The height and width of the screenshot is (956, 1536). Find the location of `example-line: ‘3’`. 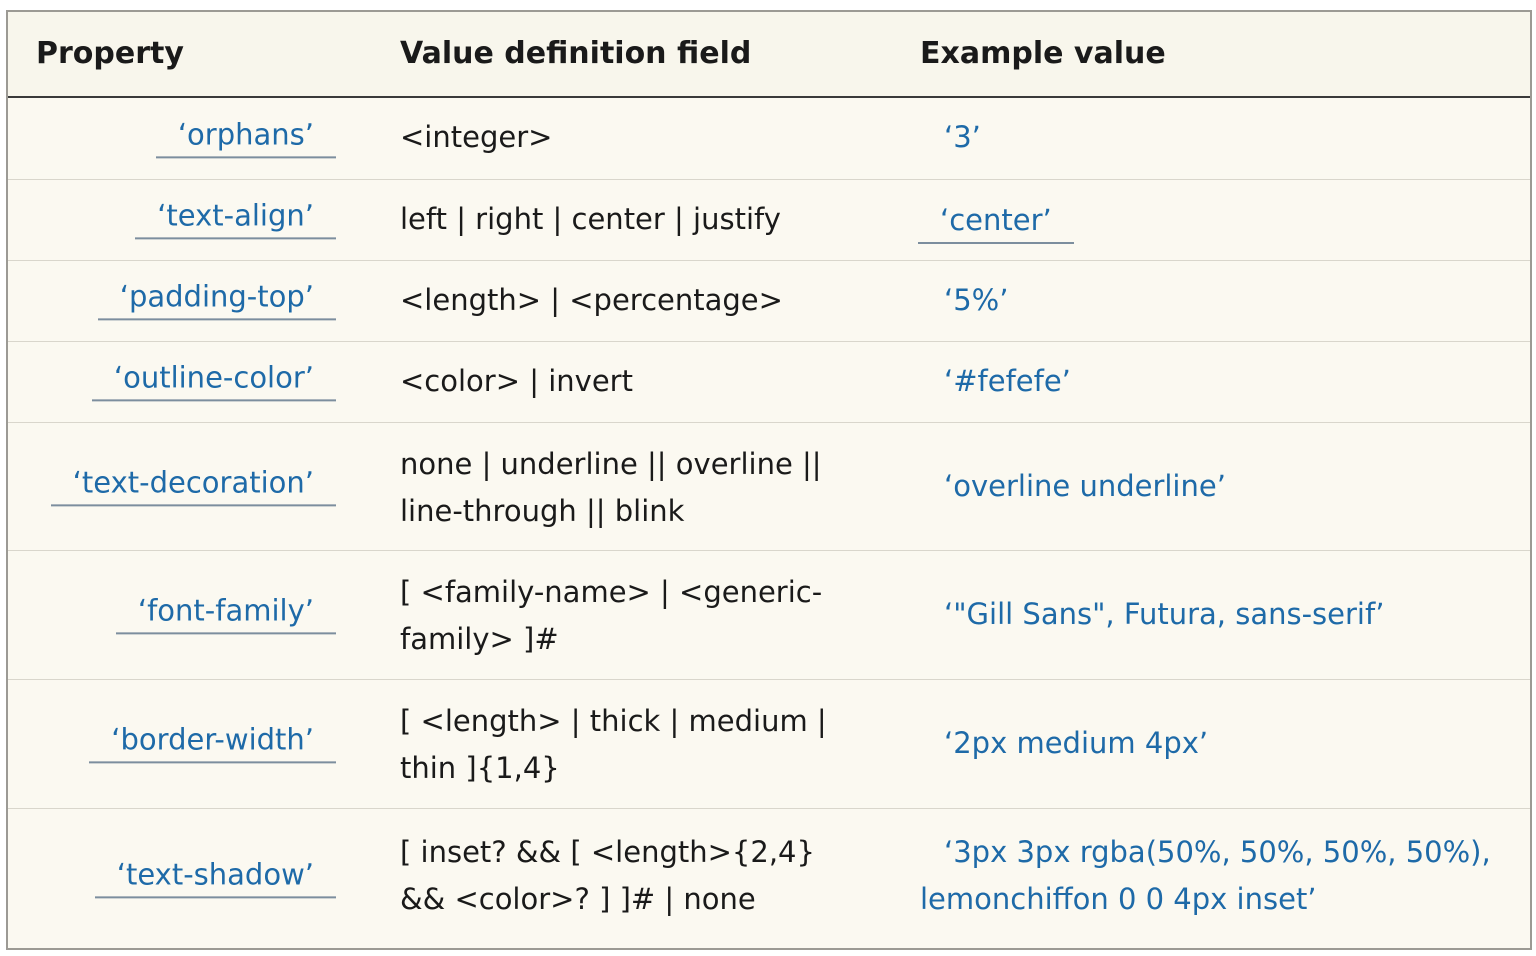

example-line: ‘3’ is located at coordinates (962, 137).